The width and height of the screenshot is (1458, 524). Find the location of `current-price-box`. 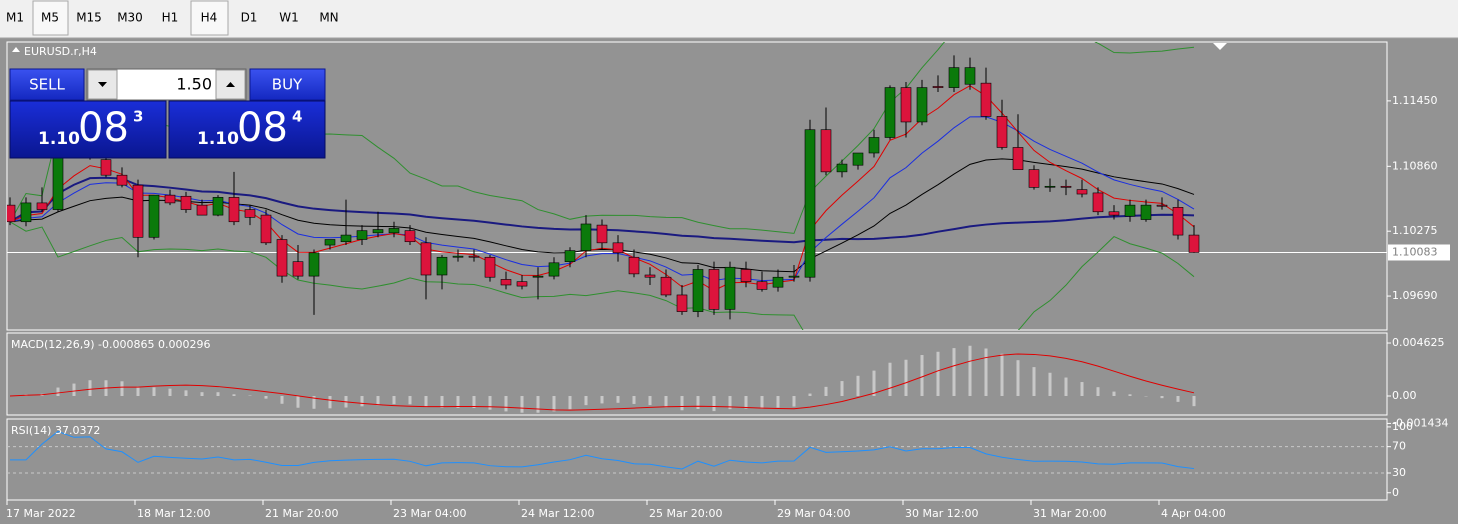

current-price-box is located at coordinates (1419, 252).